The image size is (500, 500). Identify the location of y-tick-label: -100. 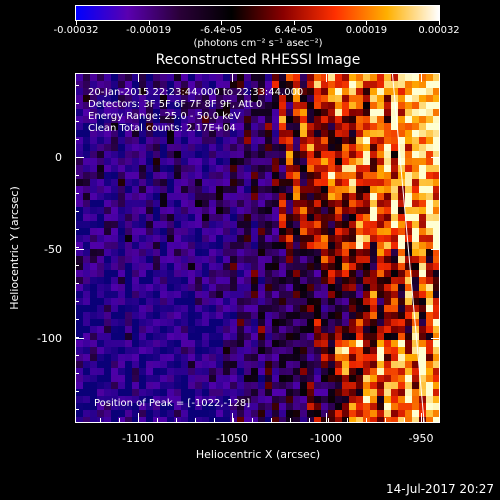
(49, 338).